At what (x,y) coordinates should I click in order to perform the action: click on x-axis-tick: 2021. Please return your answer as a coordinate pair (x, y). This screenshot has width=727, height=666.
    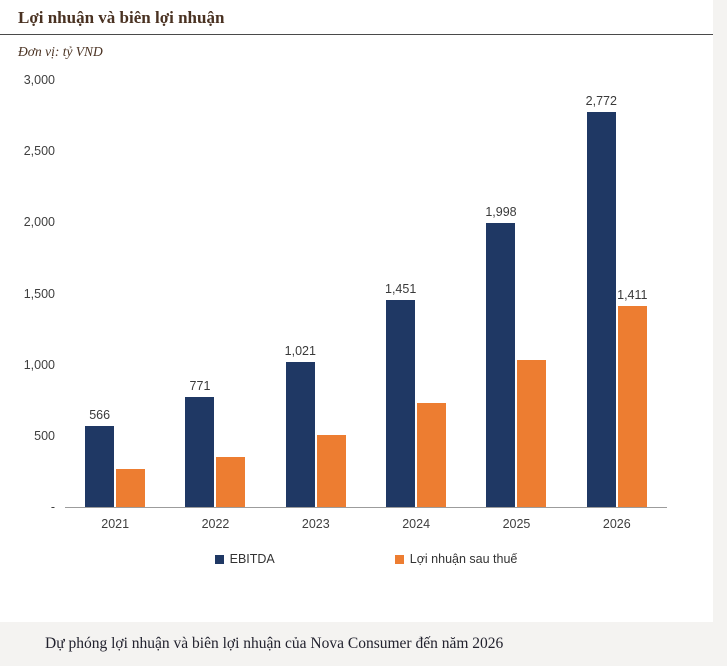
    Looking at the image, I should click on (115, 524).